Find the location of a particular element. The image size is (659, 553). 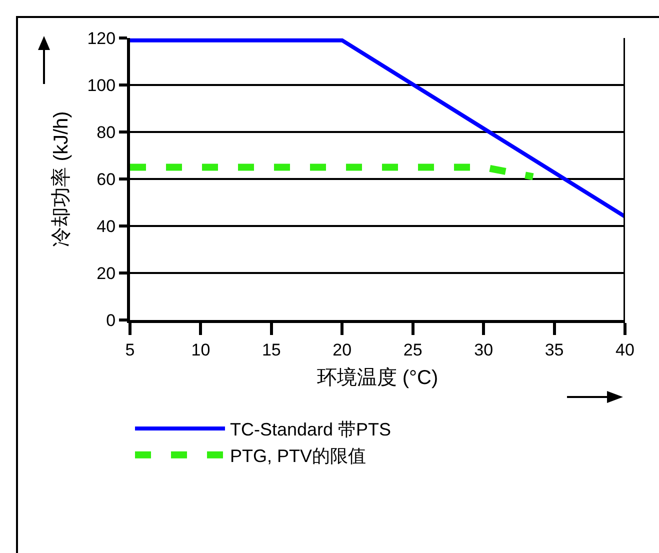

x-tick-label: 5 is located at coordinates (130, 350).